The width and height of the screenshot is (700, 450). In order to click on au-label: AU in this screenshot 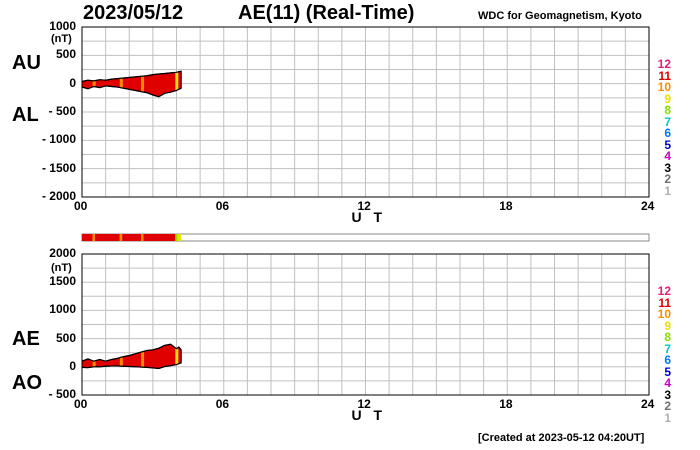, I will do `click(26, 63)`.